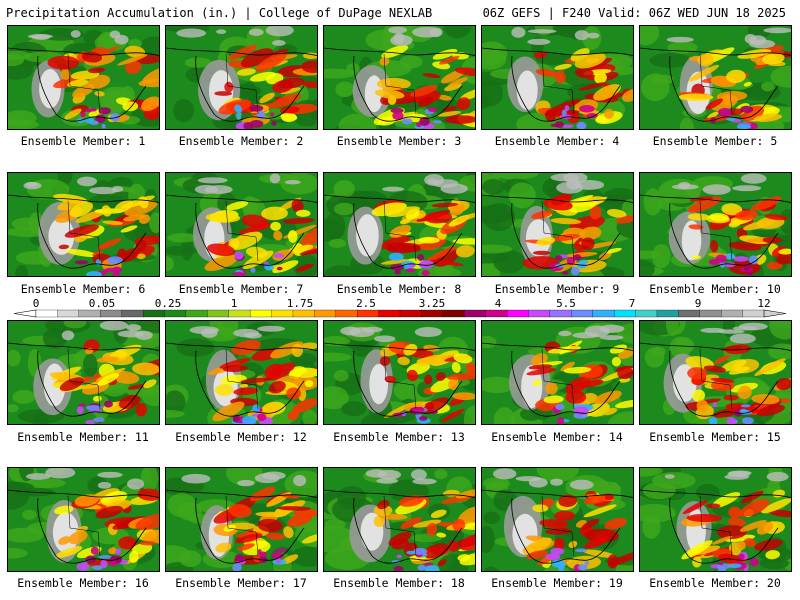  I want to click on colorbar-tick-label: 9, so click(698, 303).